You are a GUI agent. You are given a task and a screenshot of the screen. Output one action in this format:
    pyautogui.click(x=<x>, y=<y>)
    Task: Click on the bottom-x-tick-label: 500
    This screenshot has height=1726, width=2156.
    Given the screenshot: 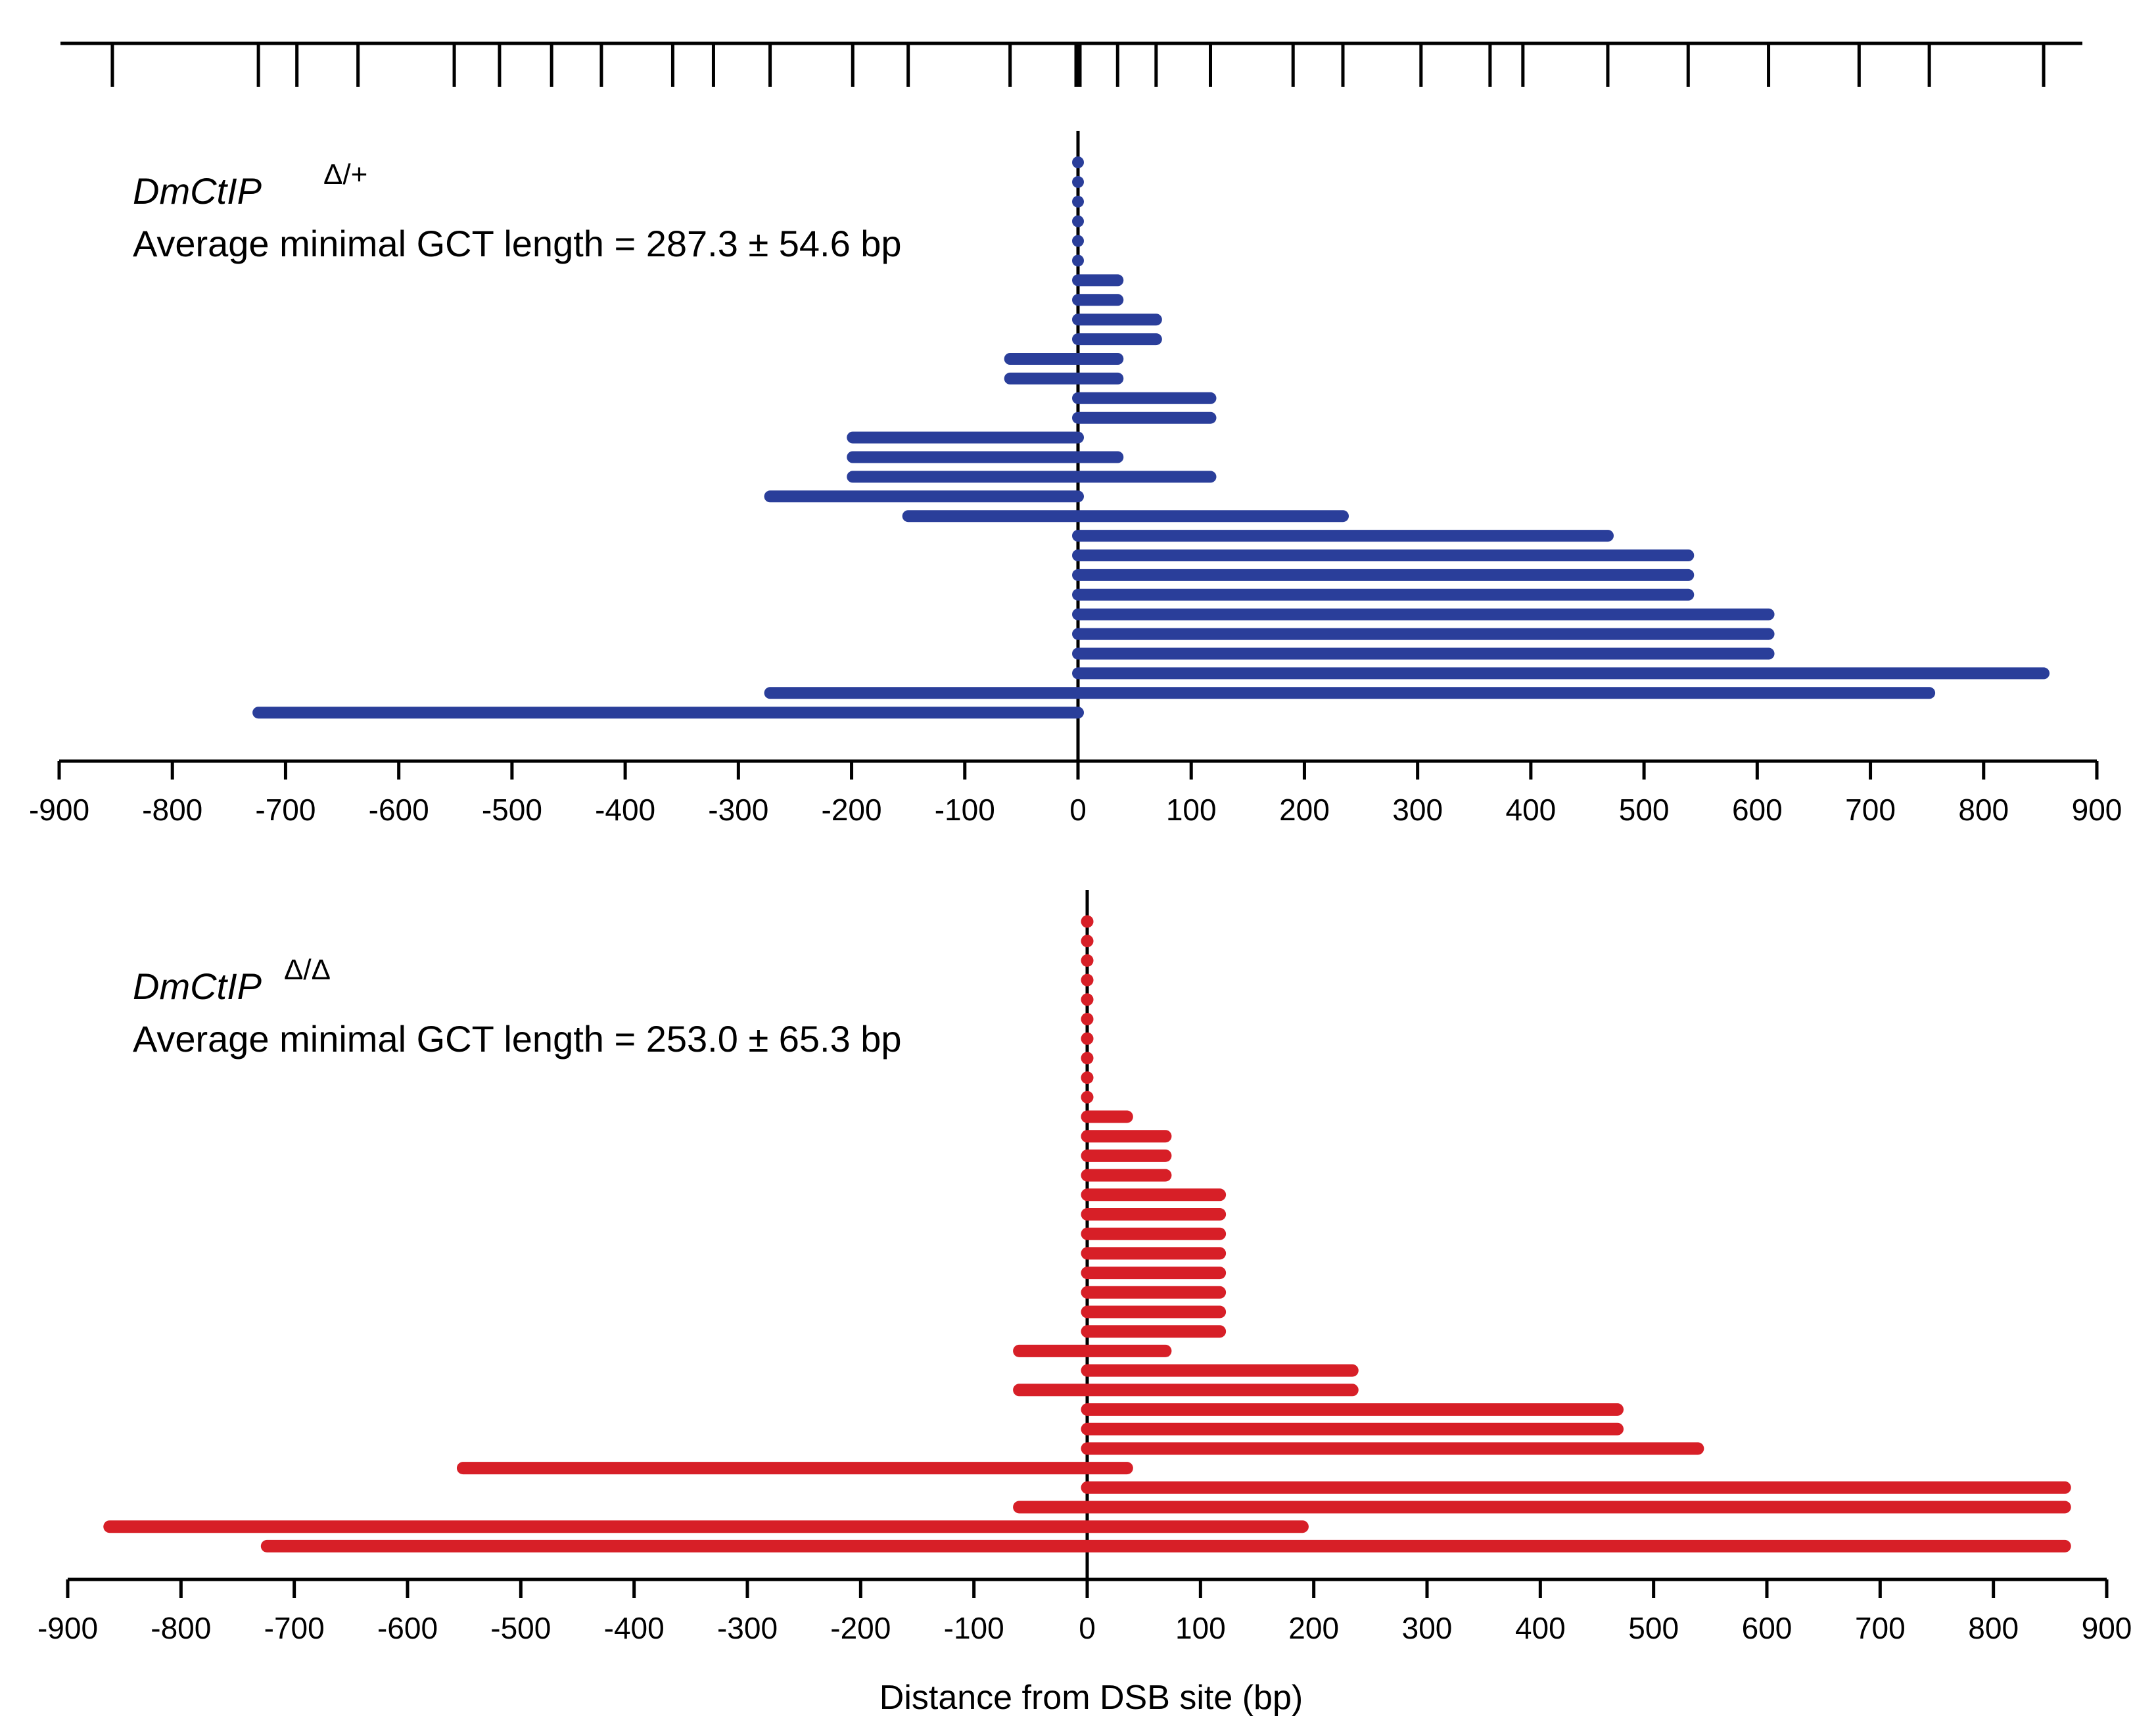 What is the action you would take?
    pyautogui.click(x=1653, y=1628)
    